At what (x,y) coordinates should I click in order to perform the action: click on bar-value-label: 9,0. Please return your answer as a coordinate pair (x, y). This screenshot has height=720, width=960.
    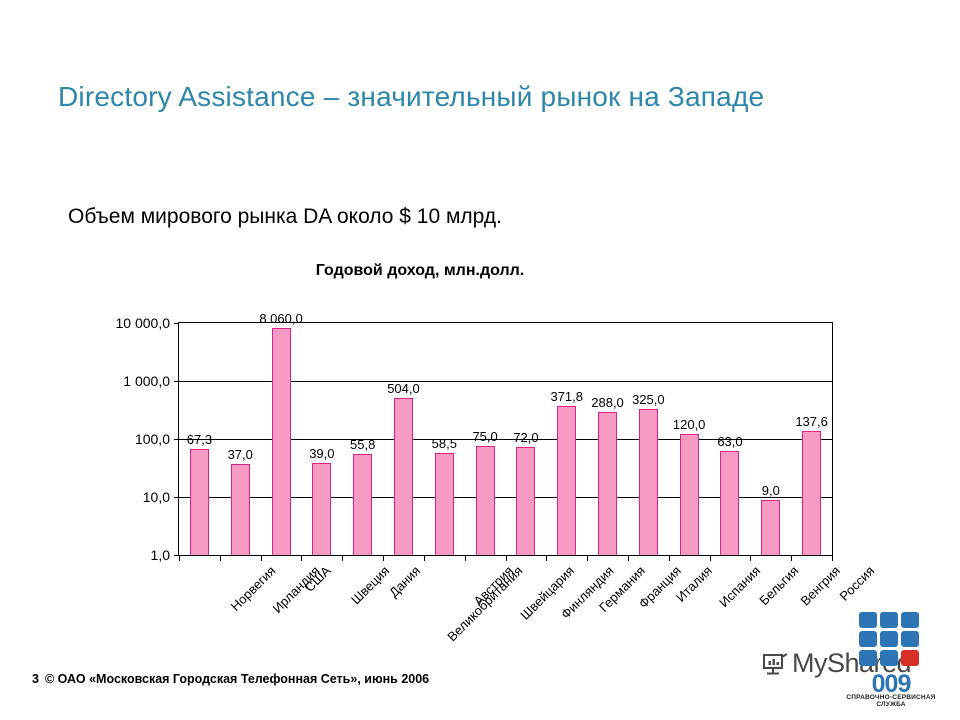
    Looking at the image, I should click on (770, 490).